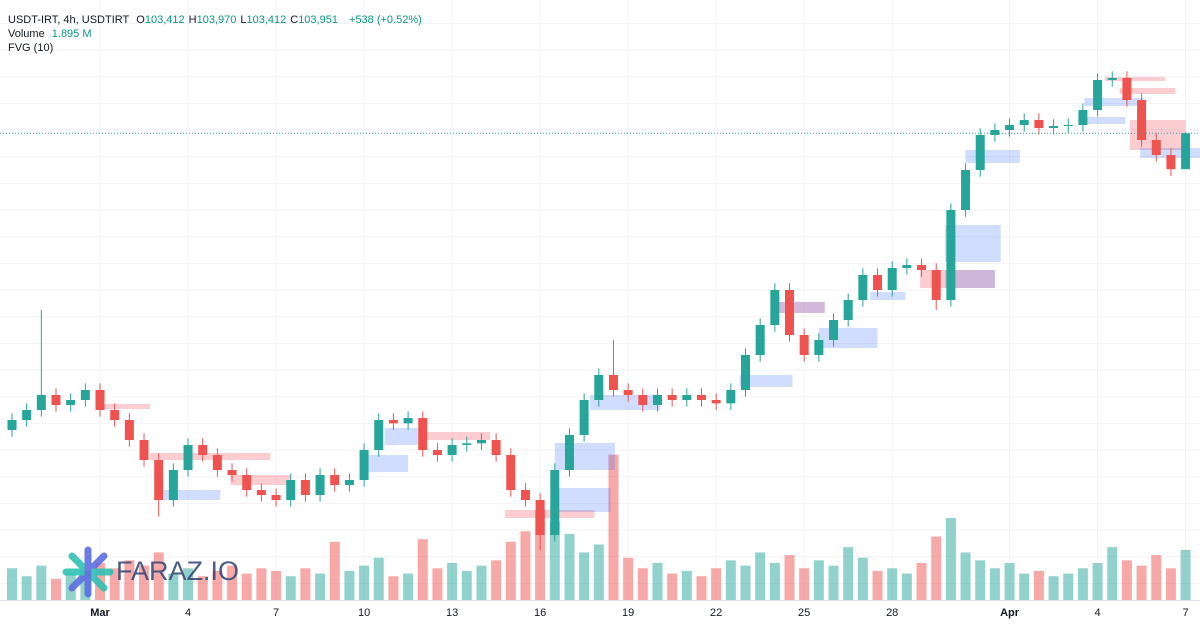  I want to click on symbol: USDT-IRT, 4h, USDTIRT, so click(69, 20).